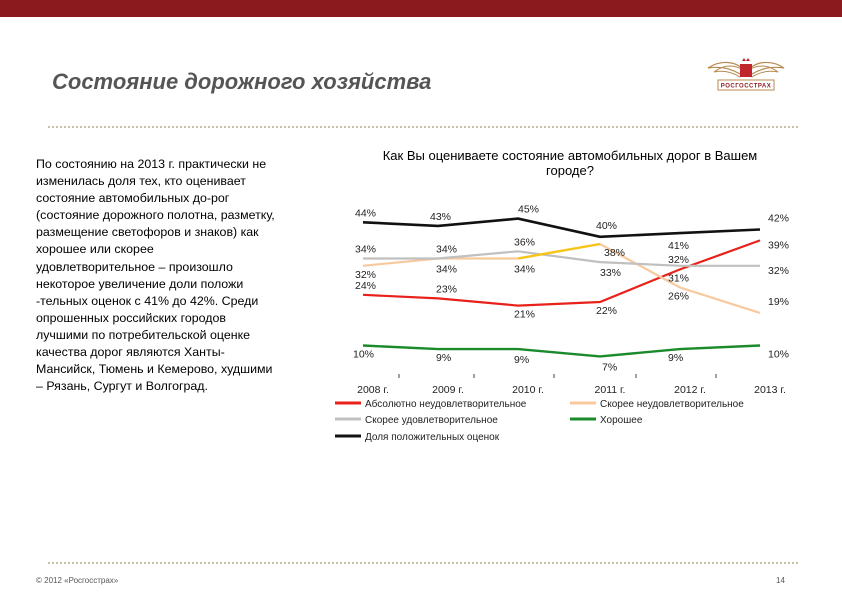 This screenshot has height=595, width=842. What do you see at coordinates (242, 81) in the screenshot?
I see `page-title: Состояние дорожного хозяйства` at bounding box center [242, 81].